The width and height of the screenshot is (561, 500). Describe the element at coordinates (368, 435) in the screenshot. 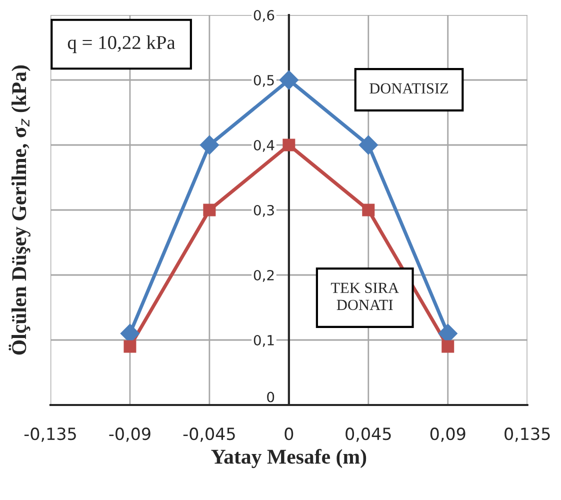

I see `x-tick-label: 0,045` at that location.